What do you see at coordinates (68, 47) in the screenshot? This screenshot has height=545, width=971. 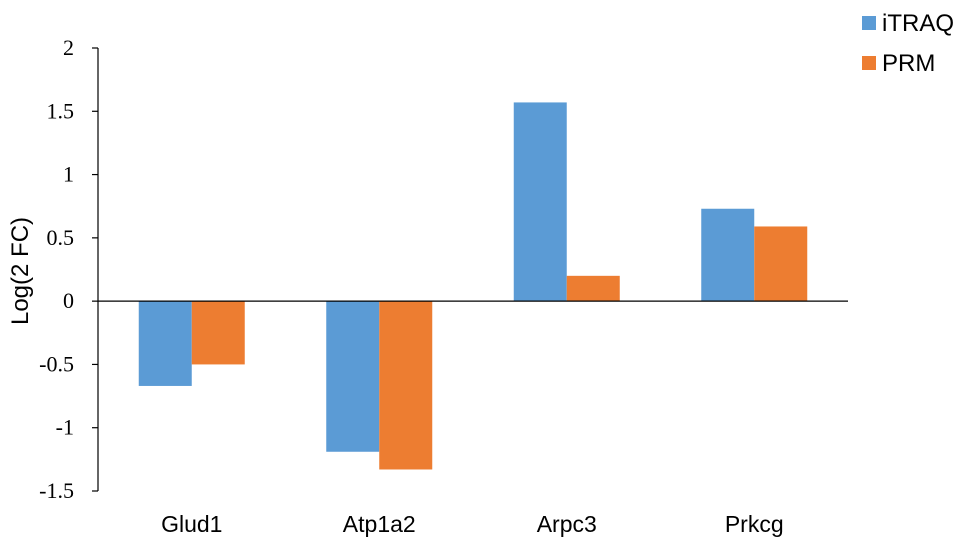 I see `y-tick-label: 2` at bounding box center [68, 47].